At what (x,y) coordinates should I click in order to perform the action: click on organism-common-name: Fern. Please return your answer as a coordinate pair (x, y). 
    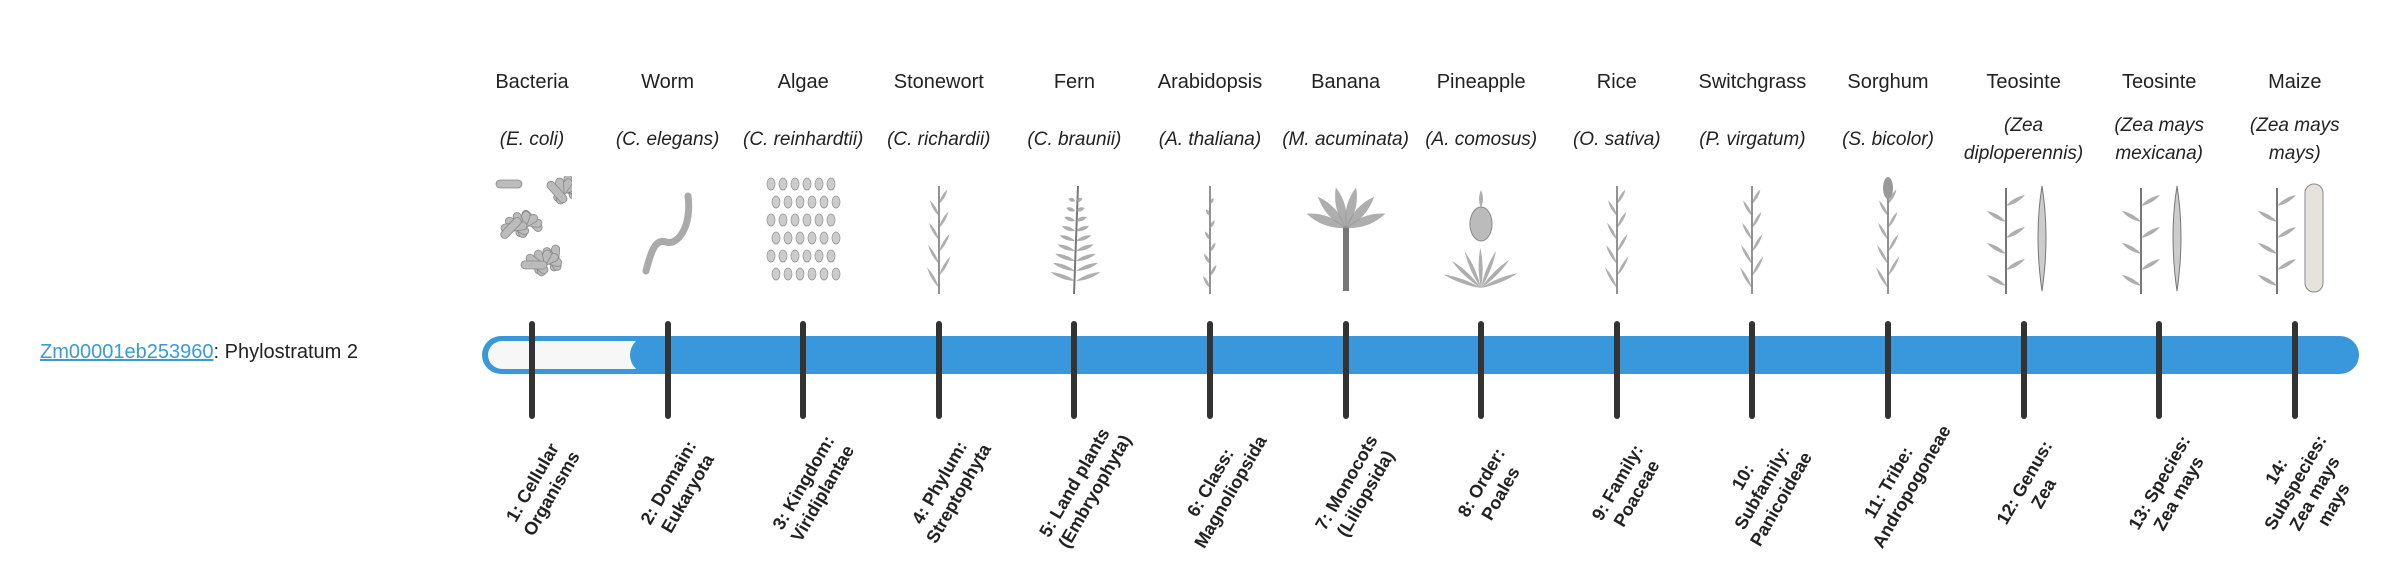
    Looking at the image, I should click on (1074, 82).